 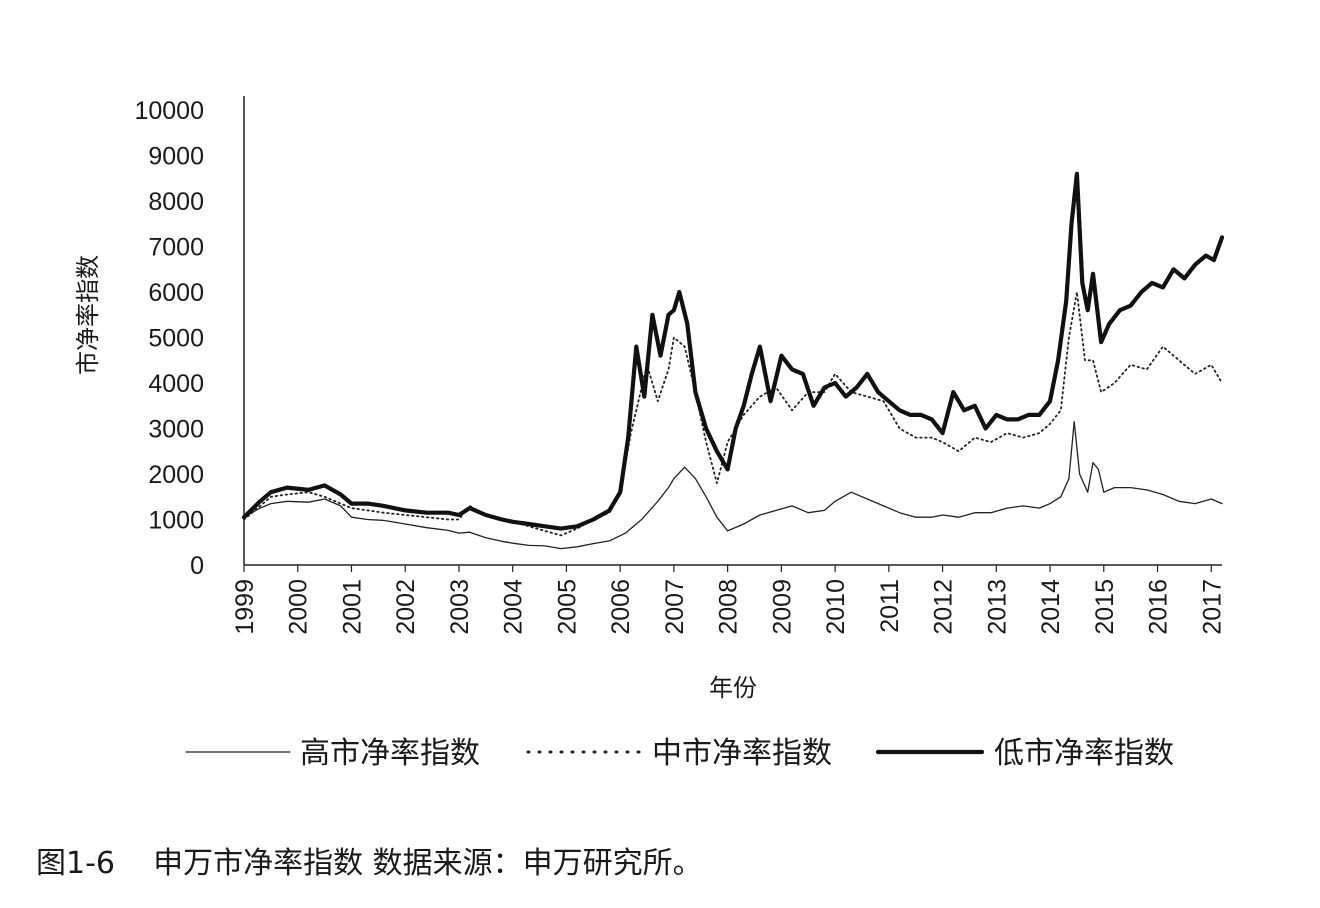 What do you see at coordinates (245, 607) in the screenshot?
I see `x-tick-label: 1999` at bounding box center [245, 607].